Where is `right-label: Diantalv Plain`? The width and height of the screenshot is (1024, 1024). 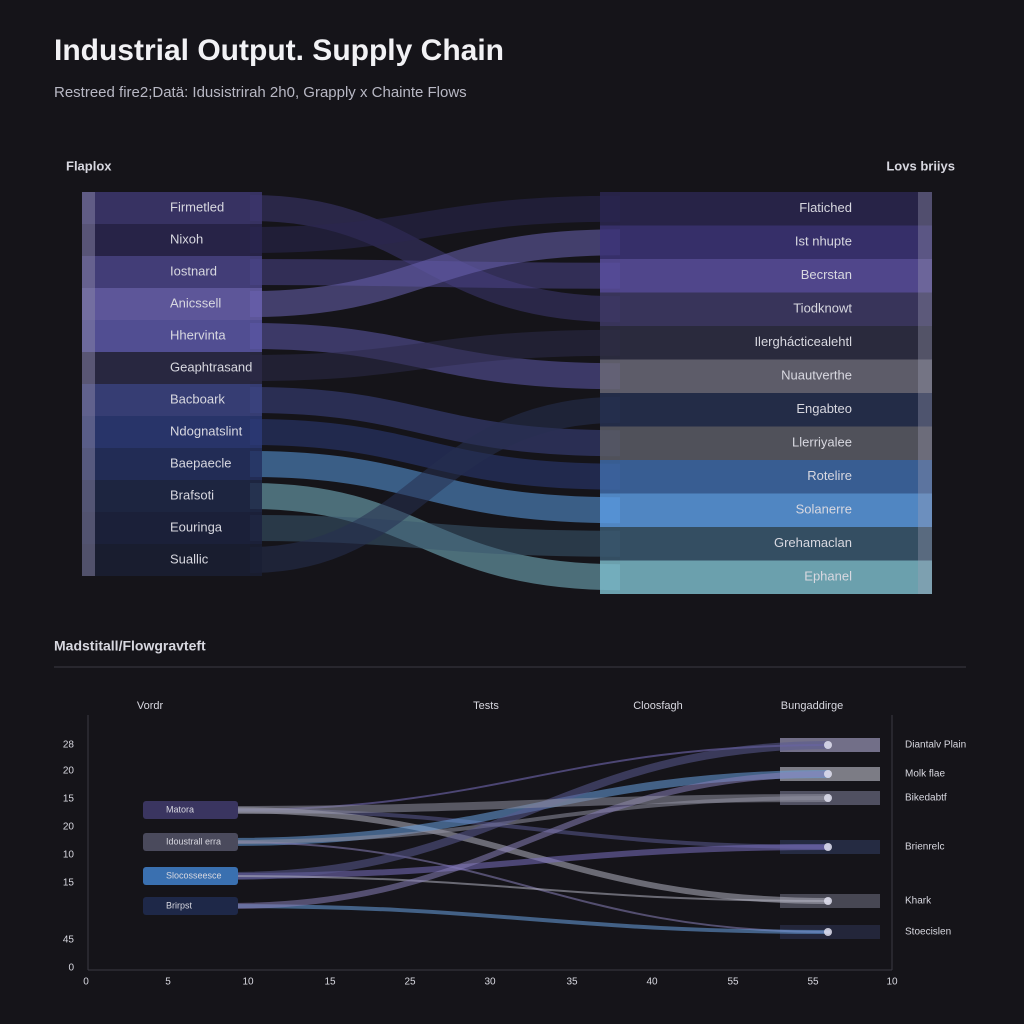 right-label: Diantalv Plain is located at coordinates (935, 745).